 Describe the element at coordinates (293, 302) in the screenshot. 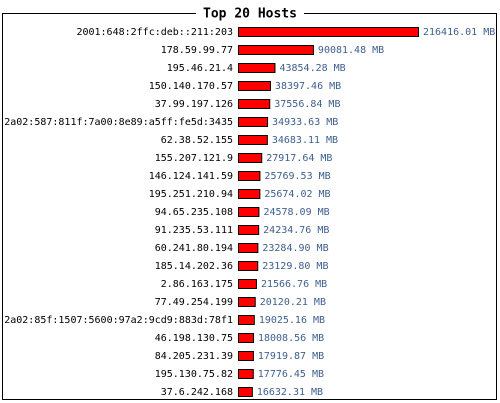

I see `value-label: 20120.21 MB` at that location.